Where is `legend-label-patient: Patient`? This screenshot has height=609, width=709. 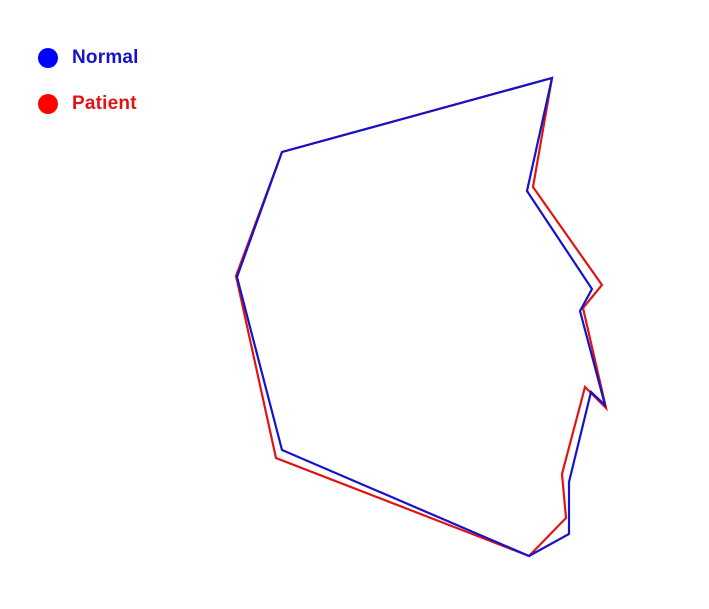
legend-label-patient: Patient is located at coordinates (104, 103).